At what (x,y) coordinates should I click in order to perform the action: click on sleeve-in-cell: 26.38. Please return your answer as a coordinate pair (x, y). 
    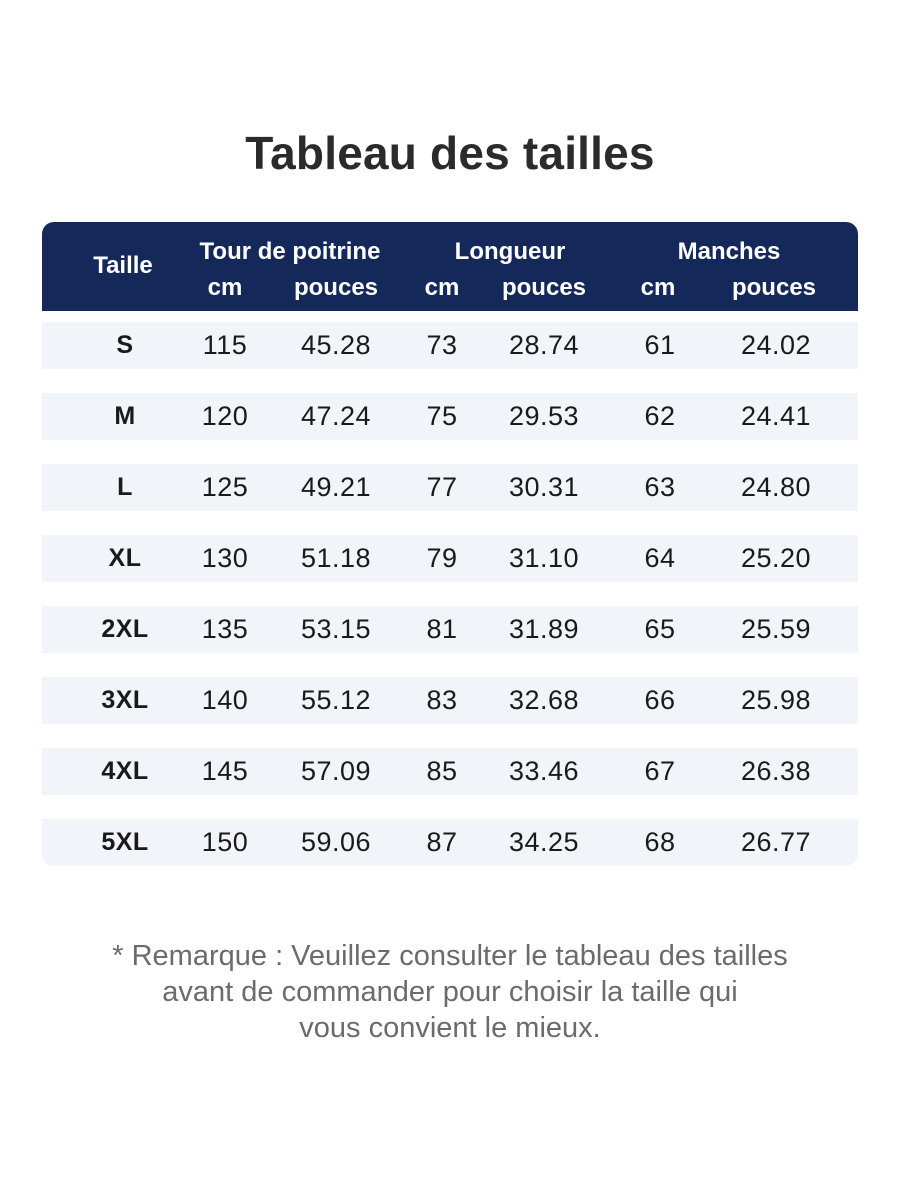
    Looking at the image, I should click on (776, 771).